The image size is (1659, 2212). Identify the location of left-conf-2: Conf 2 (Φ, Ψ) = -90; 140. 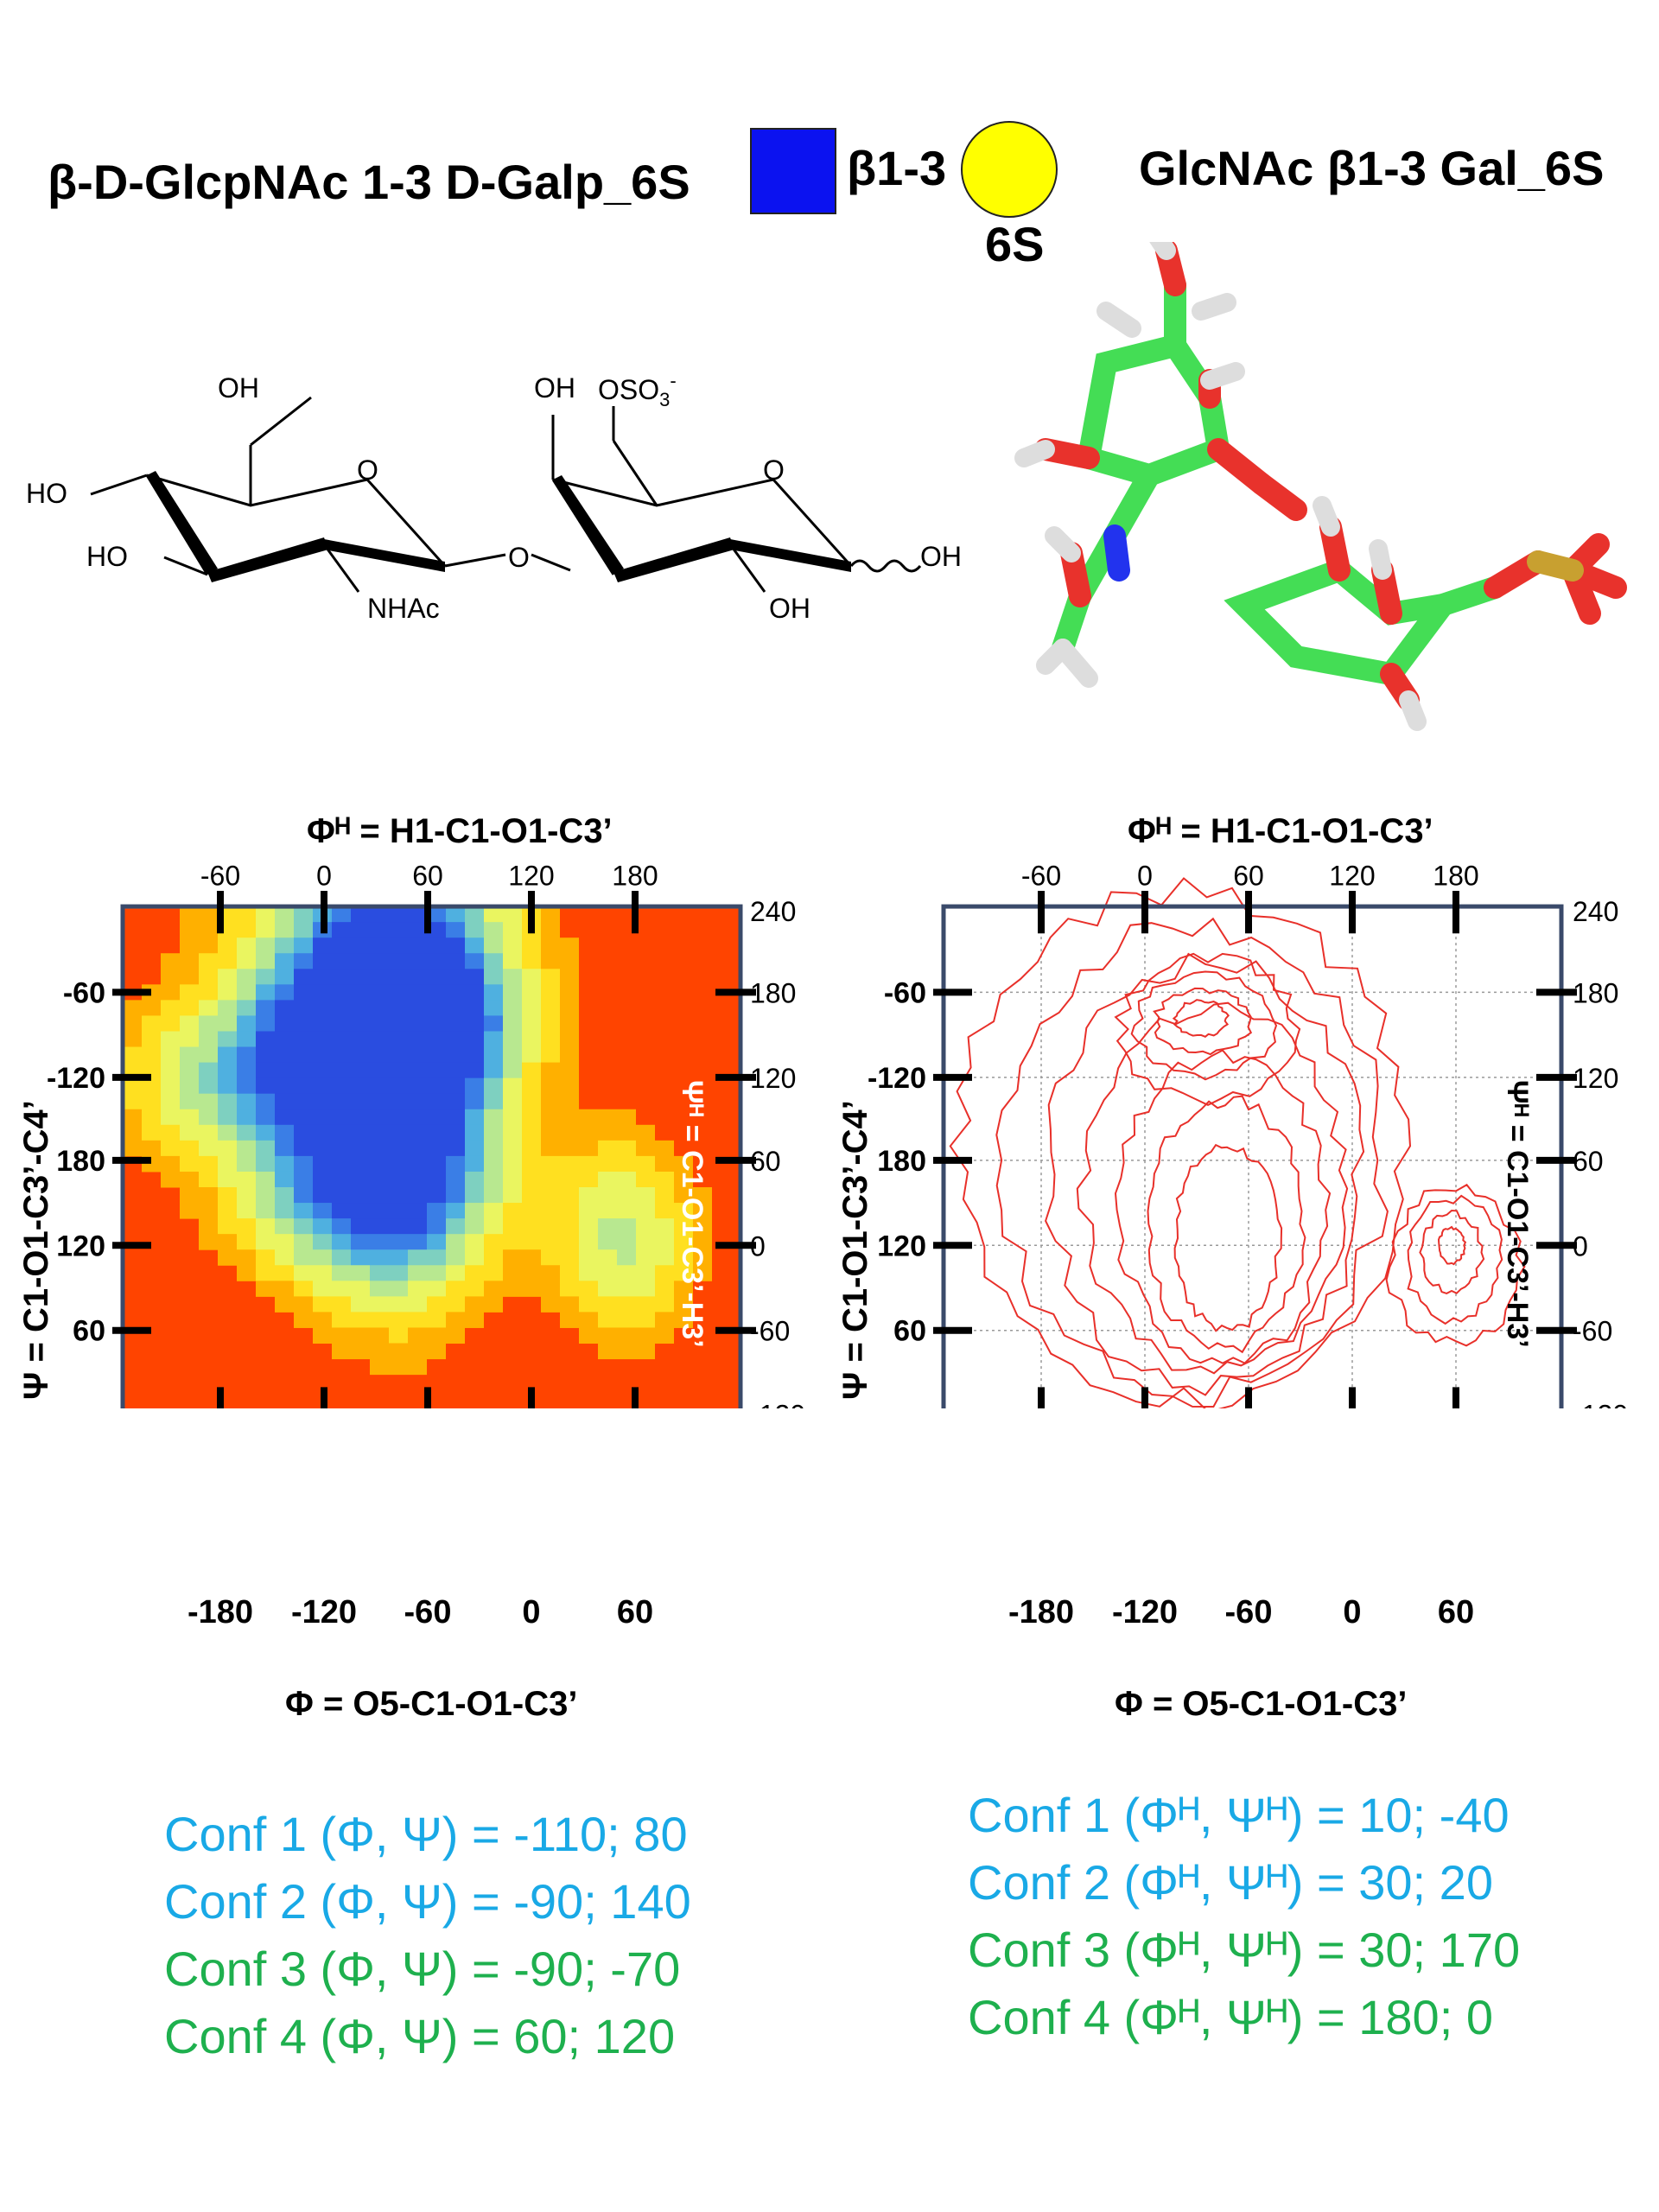
(427, 1901).